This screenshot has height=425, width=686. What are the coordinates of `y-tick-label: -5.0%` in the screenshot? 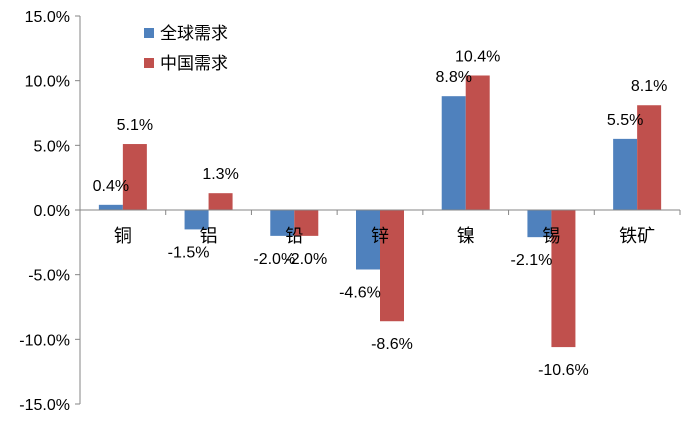 It's located at (49, 276).